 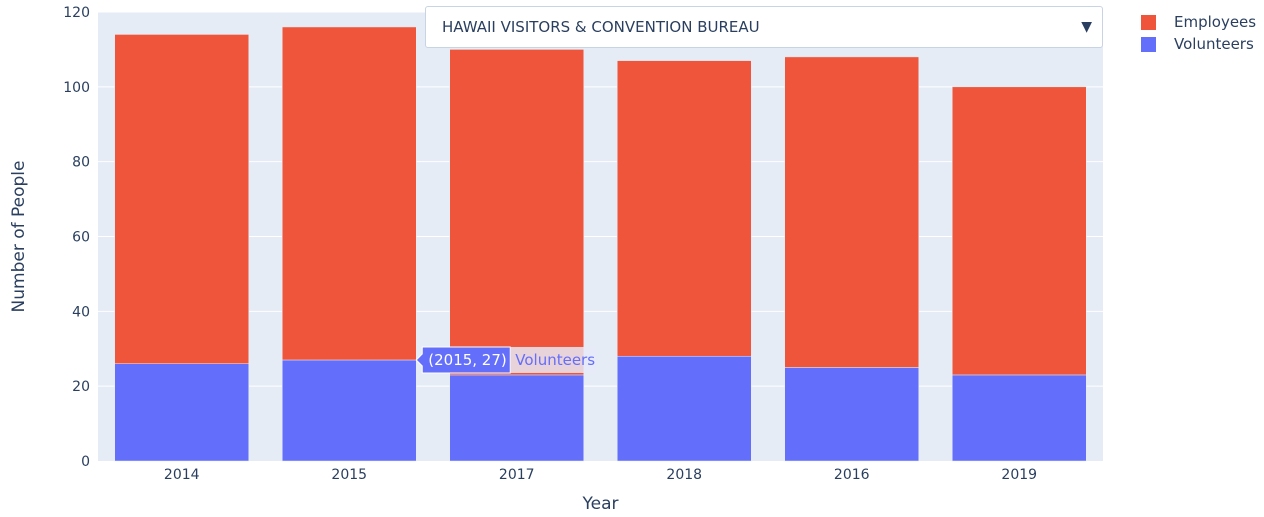 I want to click on x-tick-label: 2017, so click(x=517, y=475).